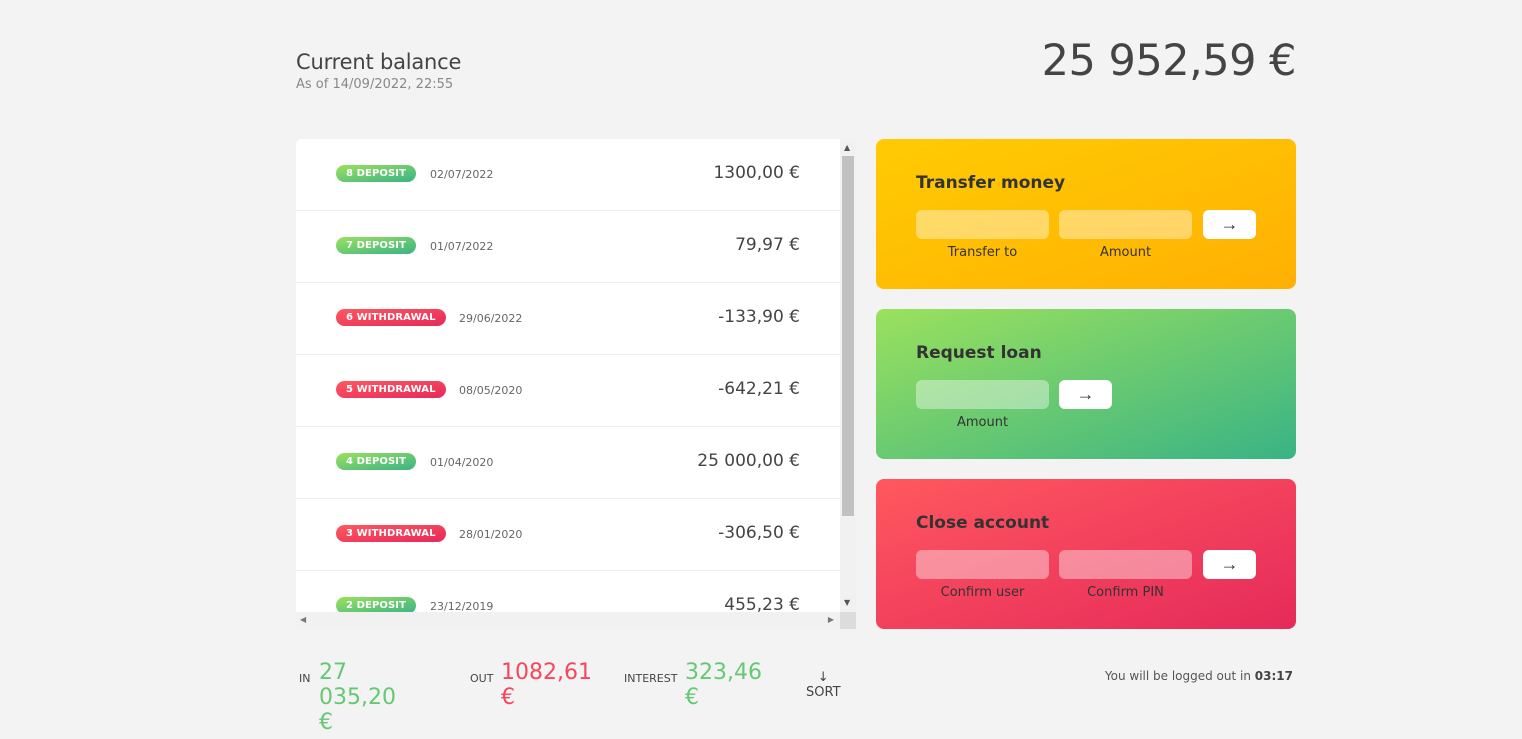 The height and width of the screenshot is (739, 1522). Describe the element at coordinates (568, 535) in the screenshot. I see `movement-row: 3 withdrawal 28/01/2020 -306,50 €` at that location.